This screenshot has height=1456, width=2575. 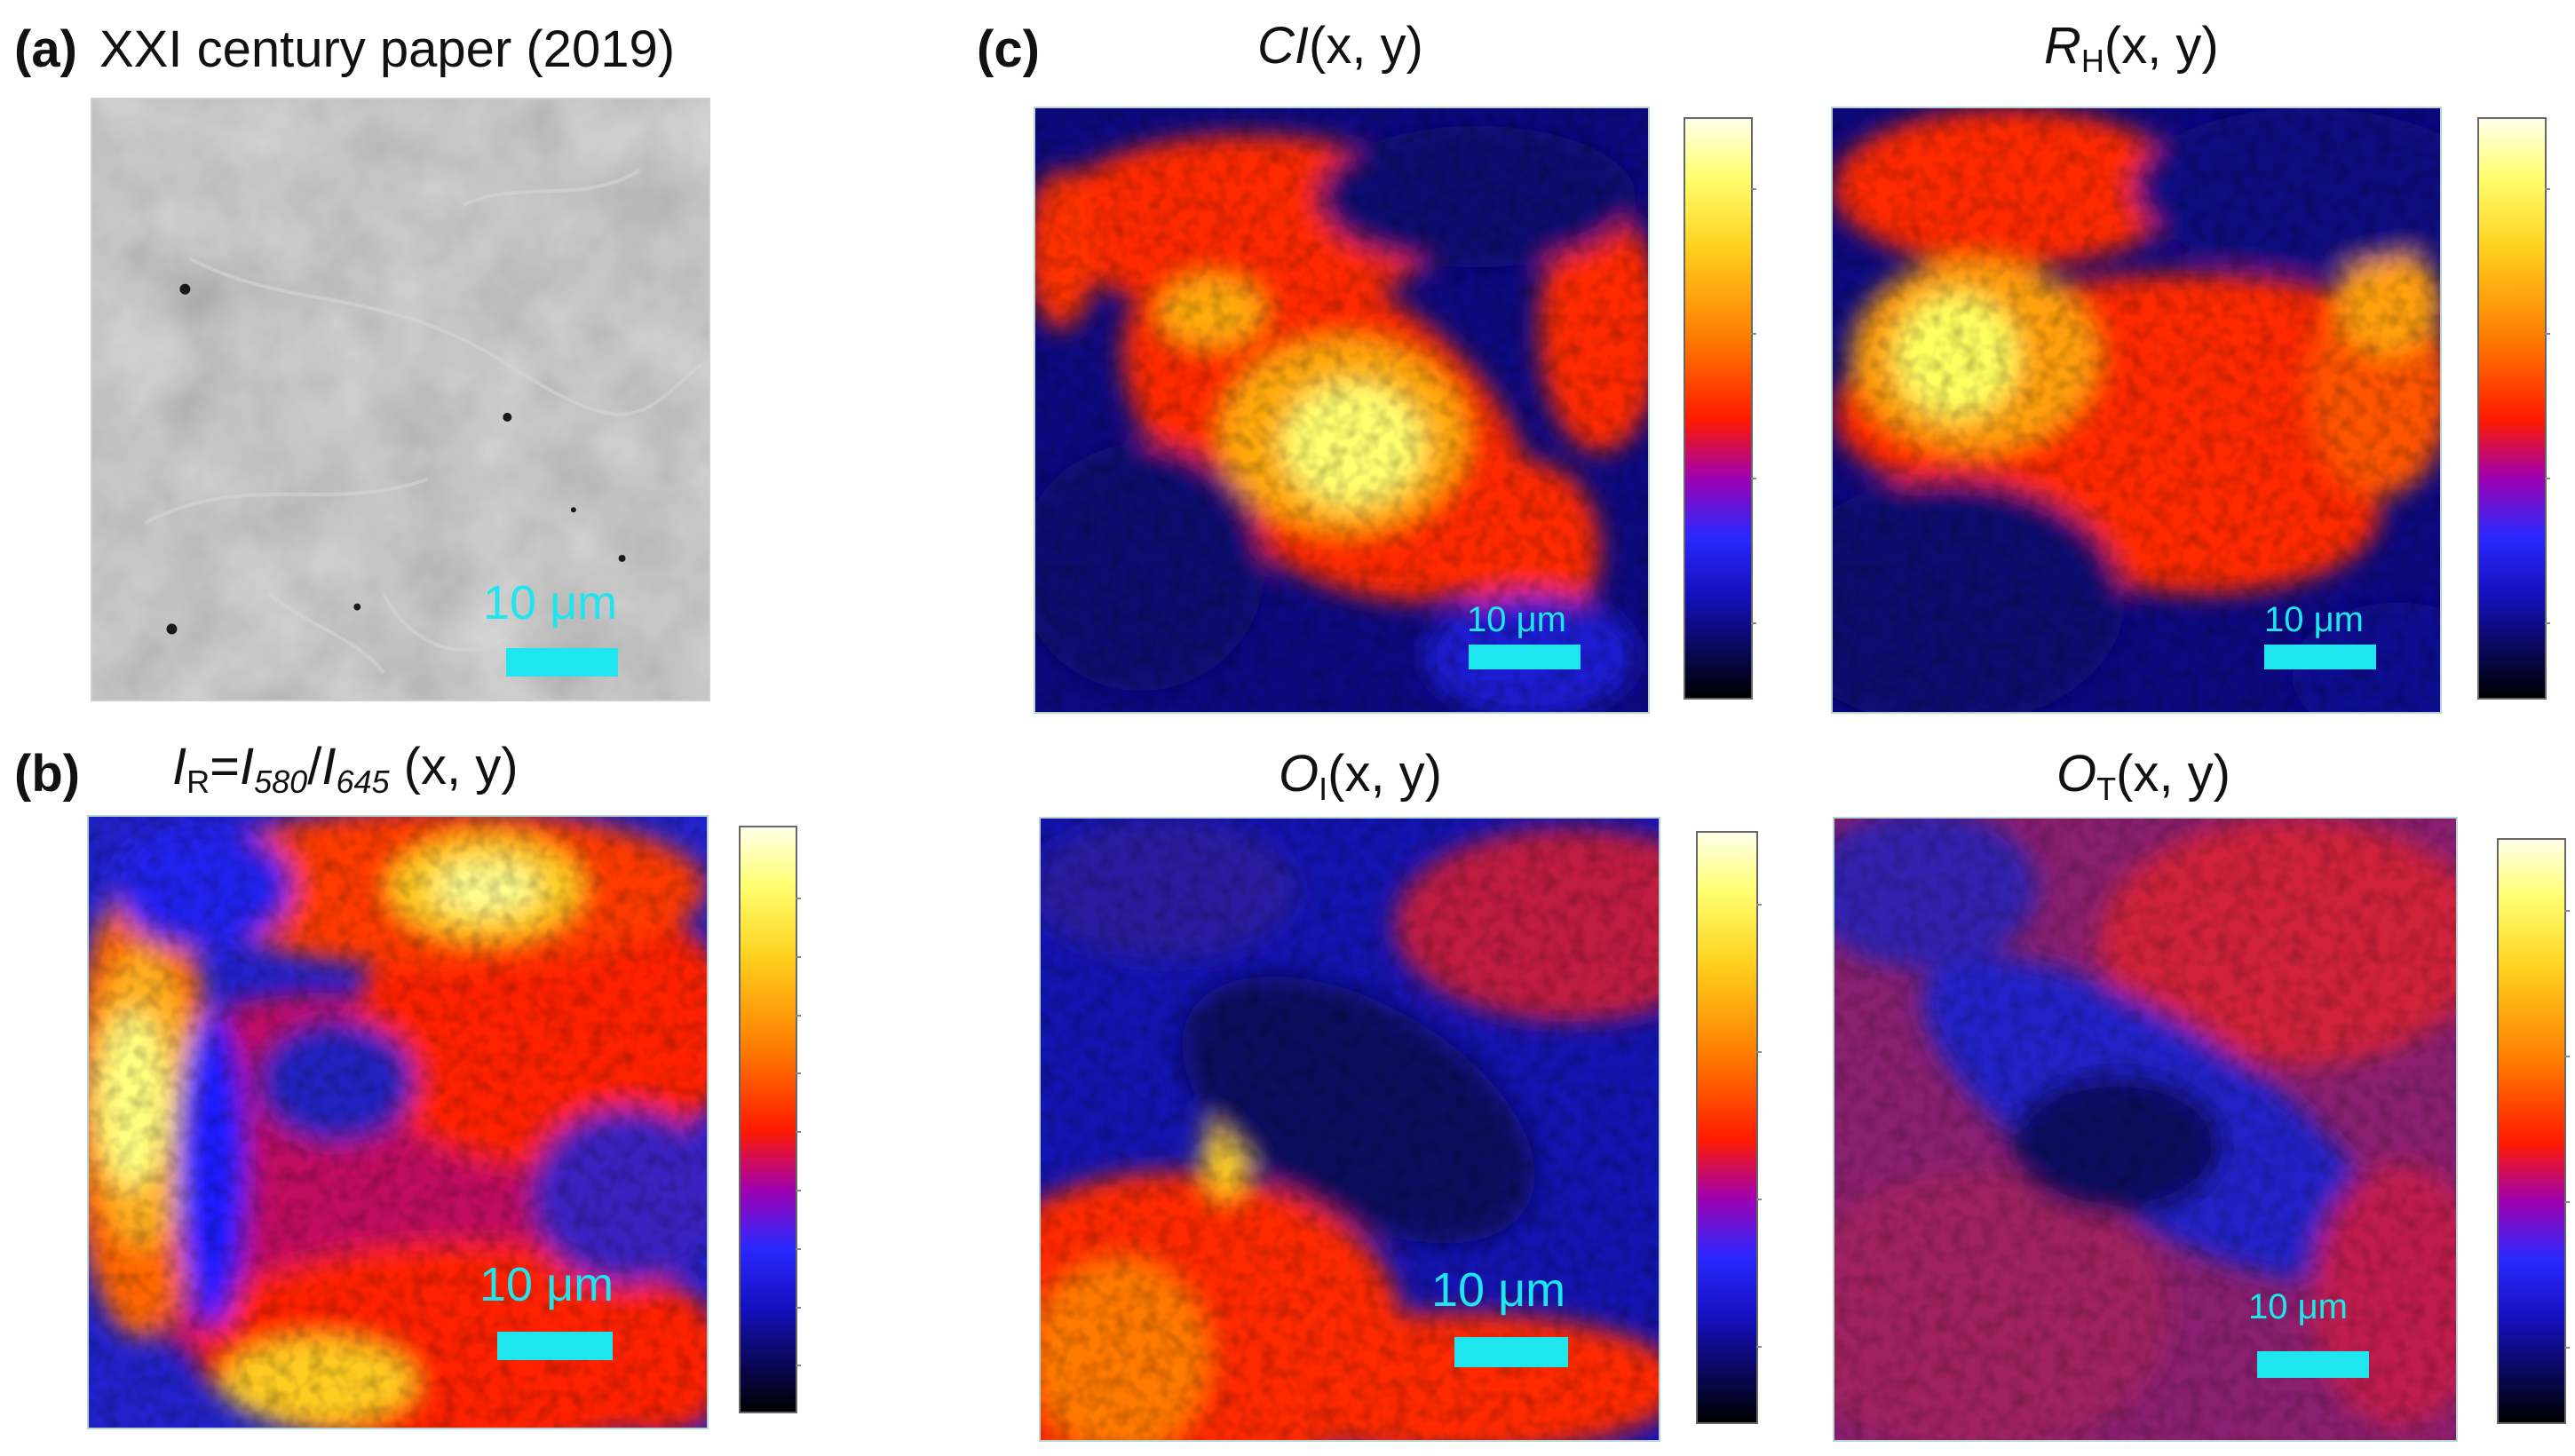 I want to click on ot-colorbar, so click(x=2533, y=1131).